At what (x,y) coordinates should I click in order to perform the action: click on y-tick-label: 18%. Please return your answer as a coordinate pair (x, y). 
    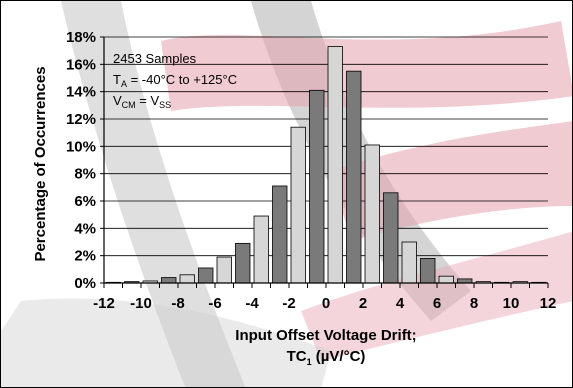
    Looking at the image, I should click on (81, 37).